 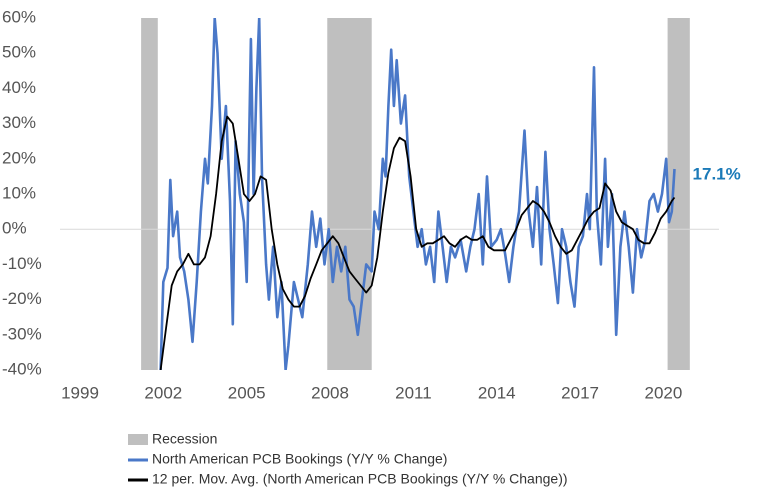 What do you see at coordinates (497, 392) in the screenshot?
I see `x-tick-label: 2014` at bounding box center [497, 392].